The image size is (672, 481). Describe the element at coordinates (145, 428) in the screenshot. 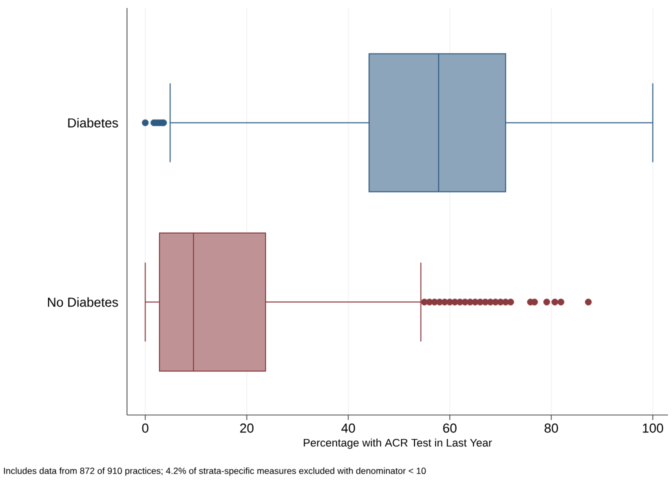

I see `x-tick-label: 0` at that location.